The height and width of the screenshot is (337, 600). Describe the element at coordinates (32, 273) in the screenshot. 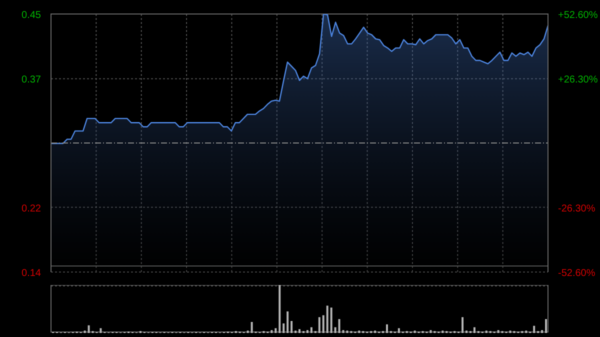

I see `y-tick-label: 0.14` at that location.